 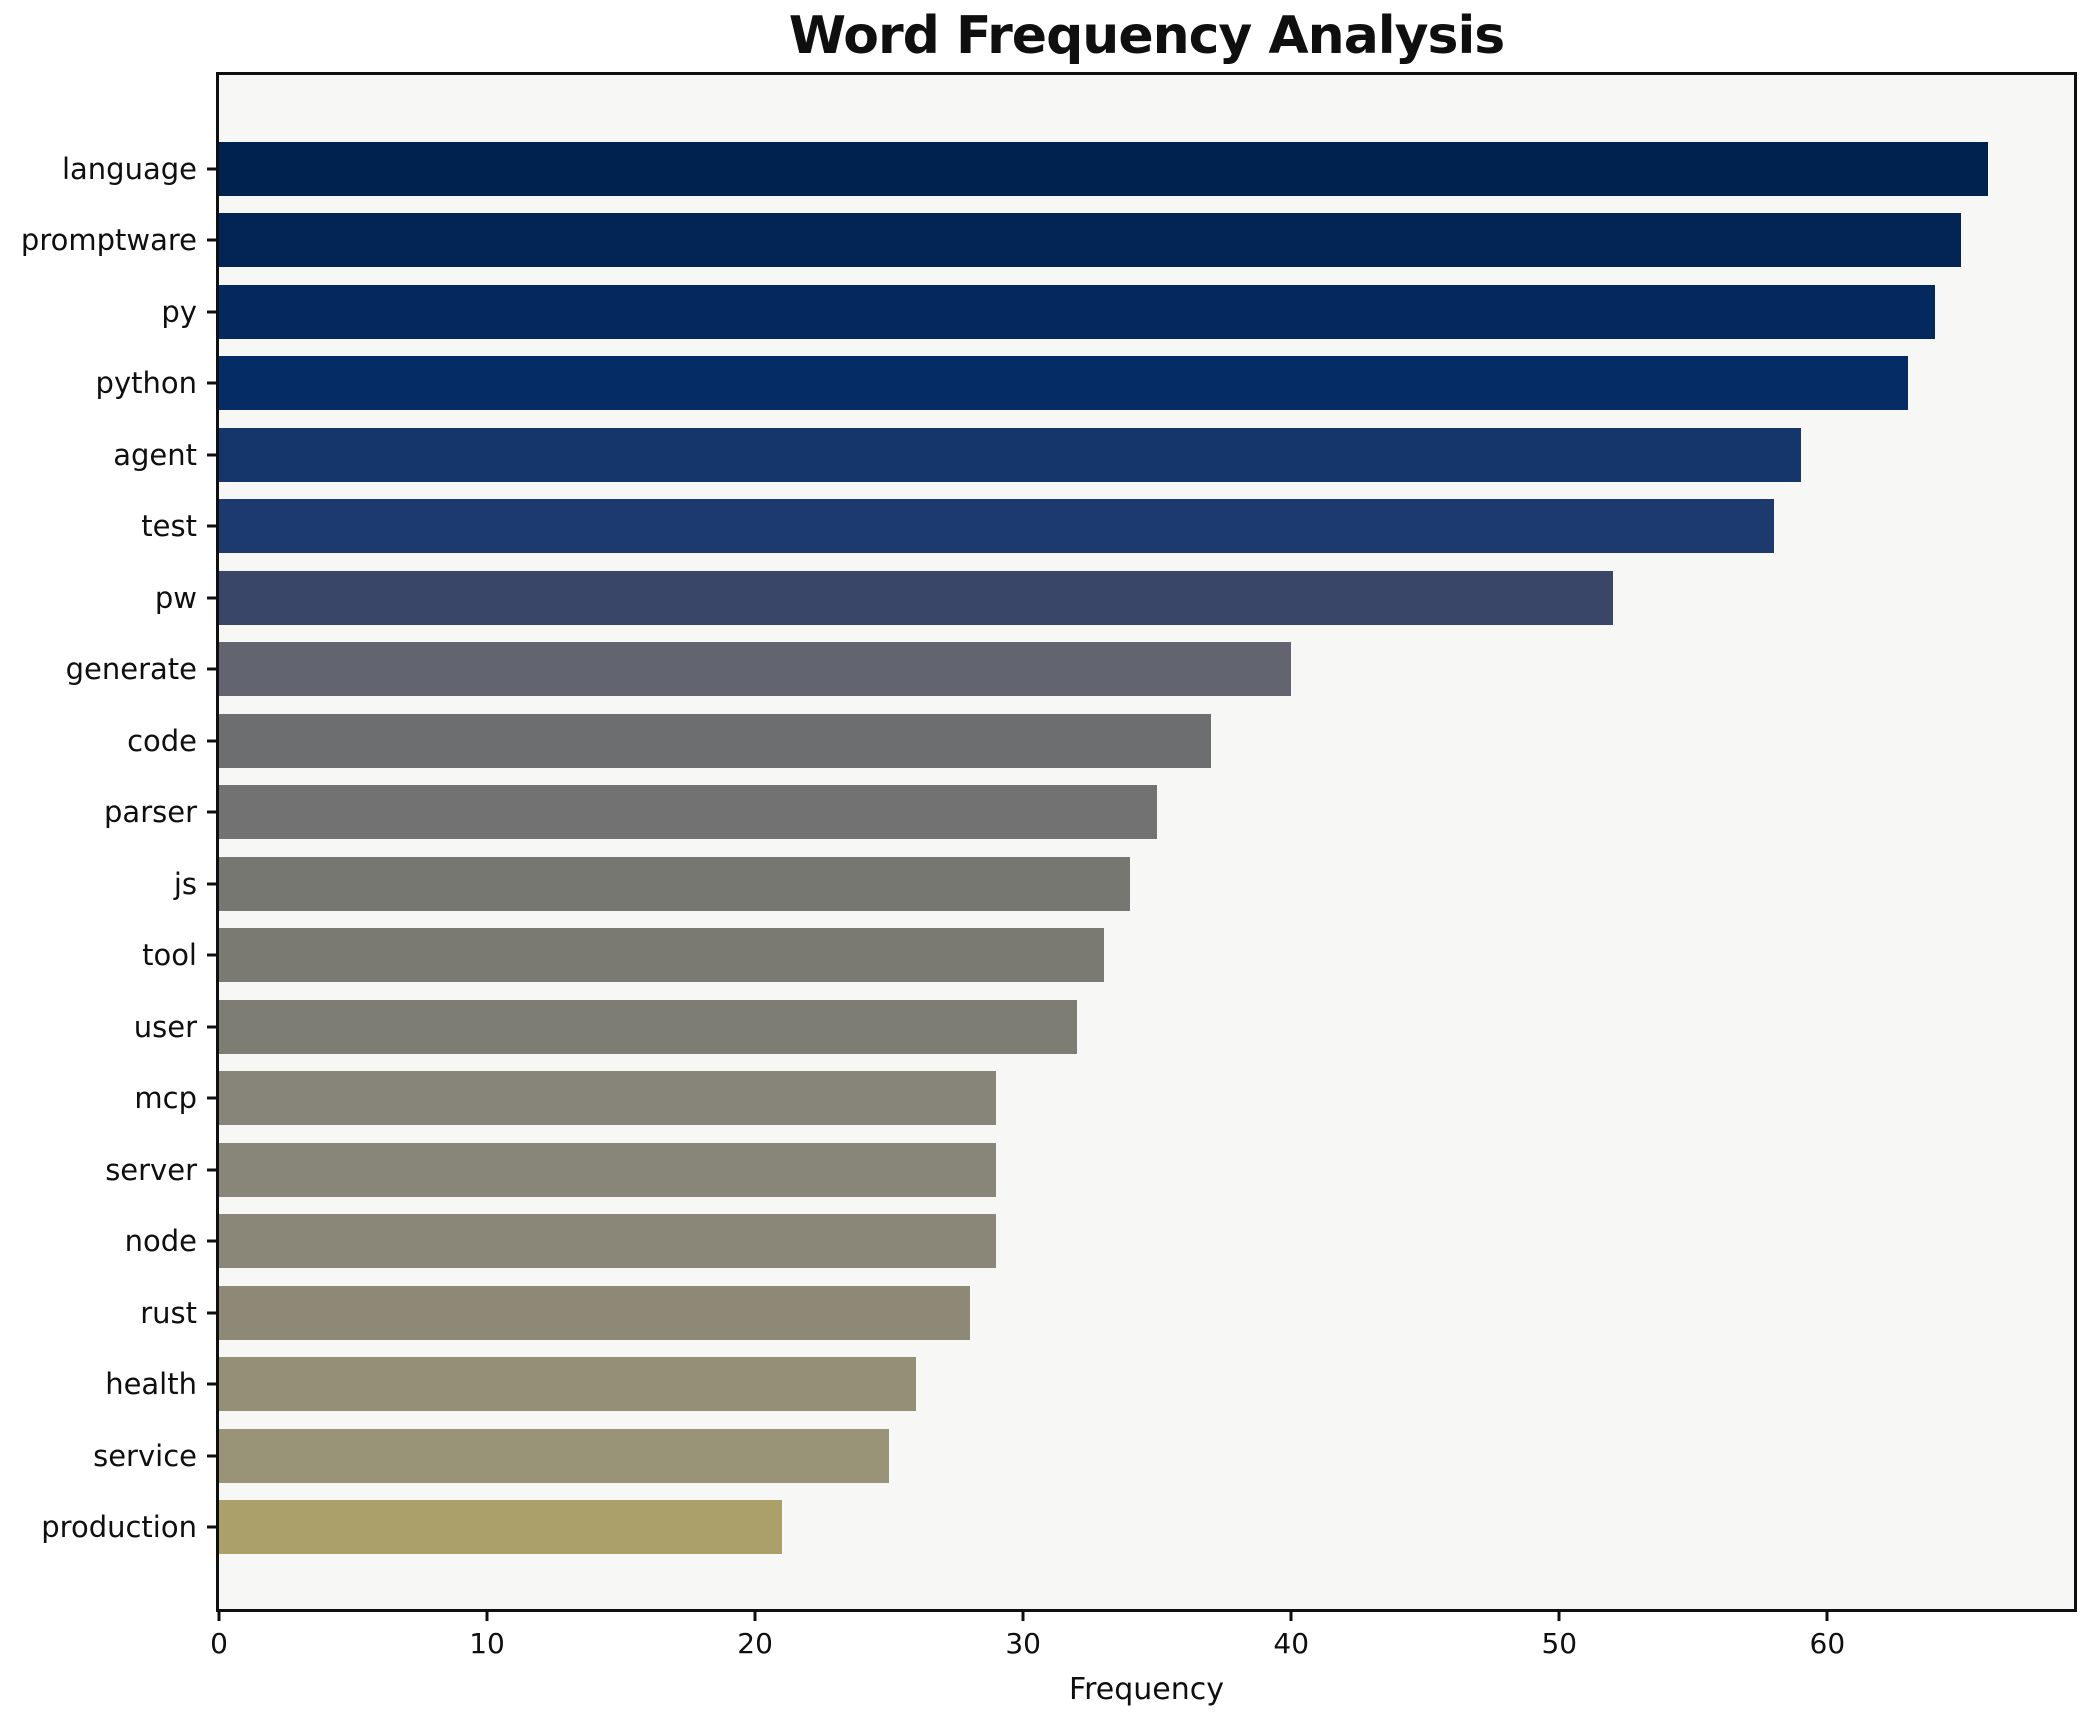 I want to click on bar-row: promptware, so click(x=1047, y=241).